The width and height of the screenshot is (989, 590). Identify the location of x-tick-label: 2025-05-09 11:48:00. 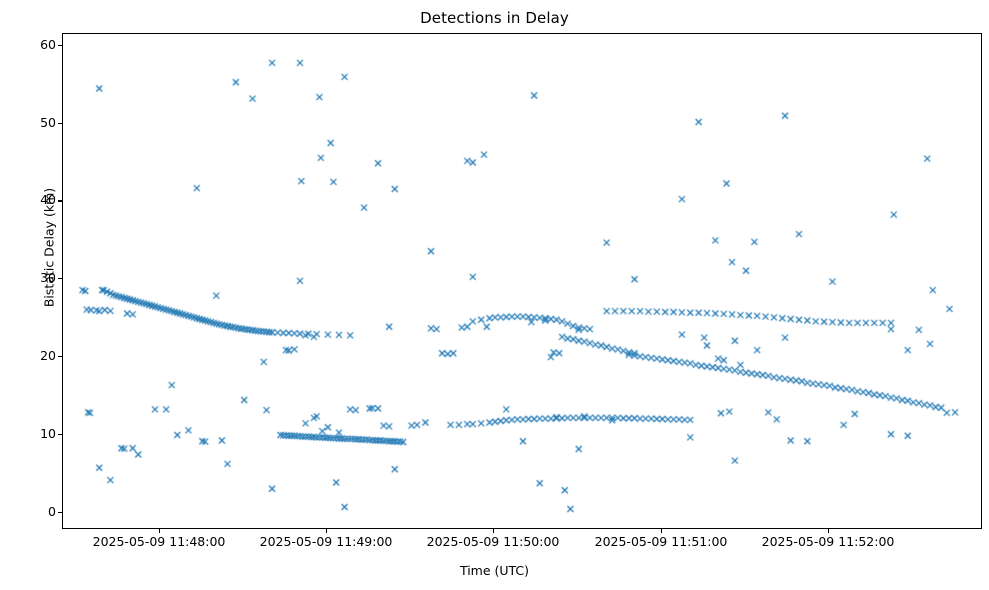
(159, 541).